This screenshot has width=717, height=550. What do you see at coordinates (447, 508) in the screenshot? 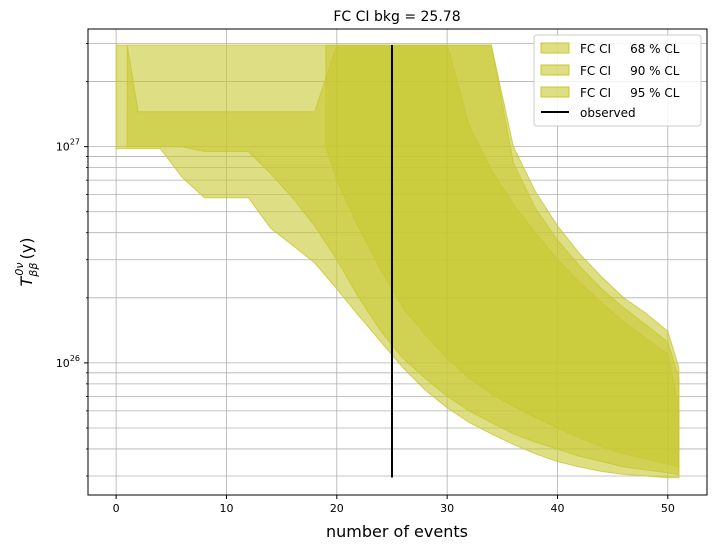
I see `x-tick-label: 30` at bounding box center [447, 508].